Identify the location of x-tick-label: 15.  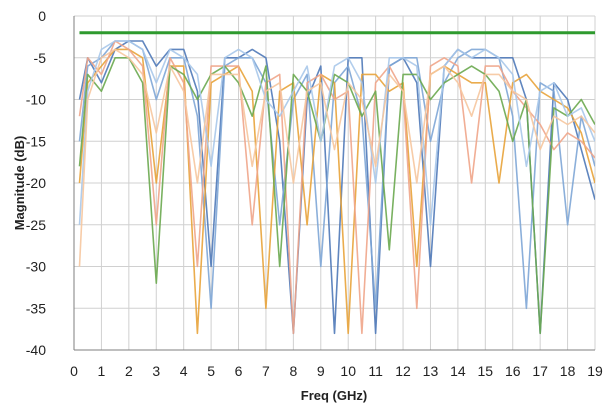
(486, 371).